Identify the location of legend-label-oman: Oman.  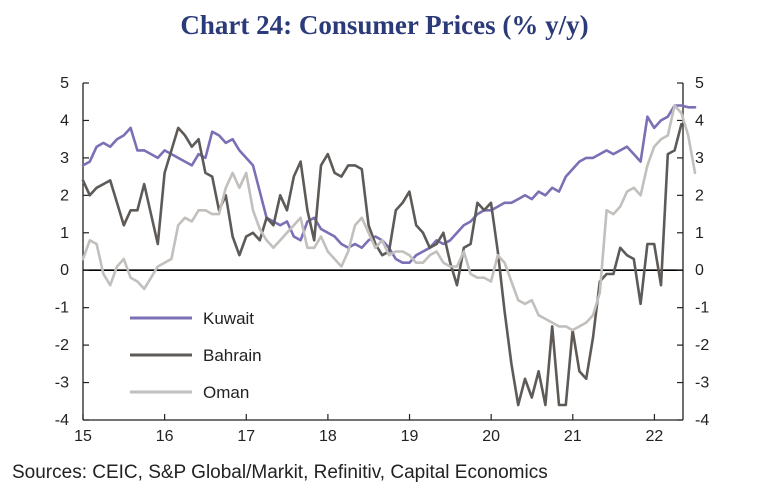
(226, 392).